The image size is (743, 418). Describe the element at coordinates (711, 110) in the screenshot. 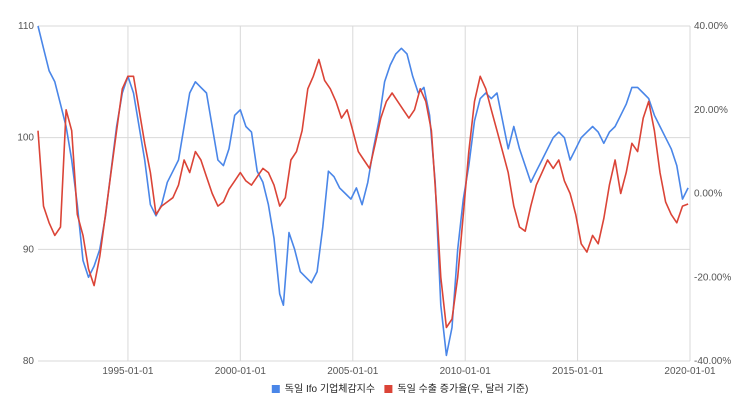

I see `y-right-tick-label: 20.00%` at that location.